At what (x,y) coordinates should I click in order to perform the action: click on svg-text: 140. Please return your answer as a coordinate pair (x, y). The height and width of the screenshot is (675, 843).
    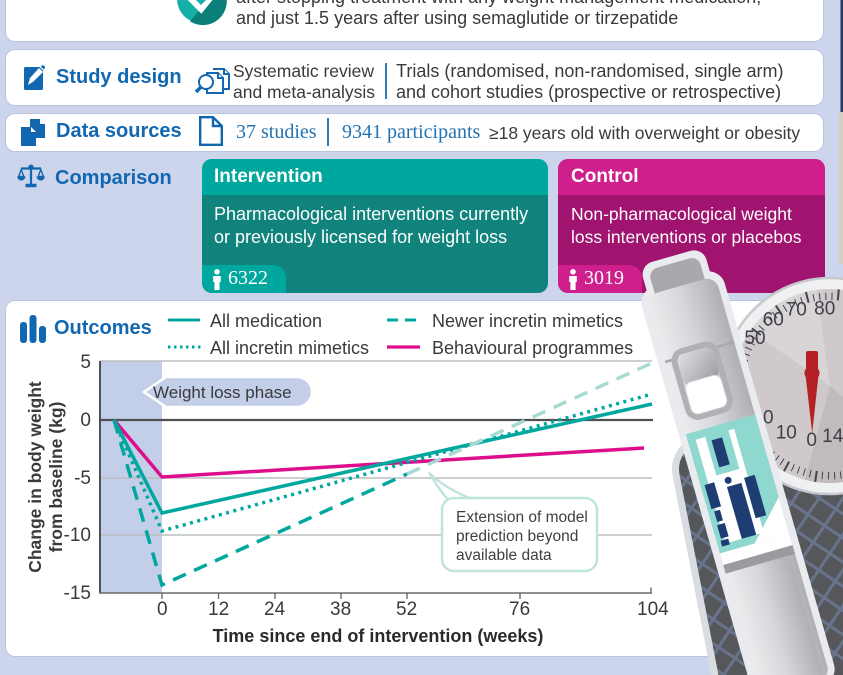
    Looking at the image, I should click on (832, 436).